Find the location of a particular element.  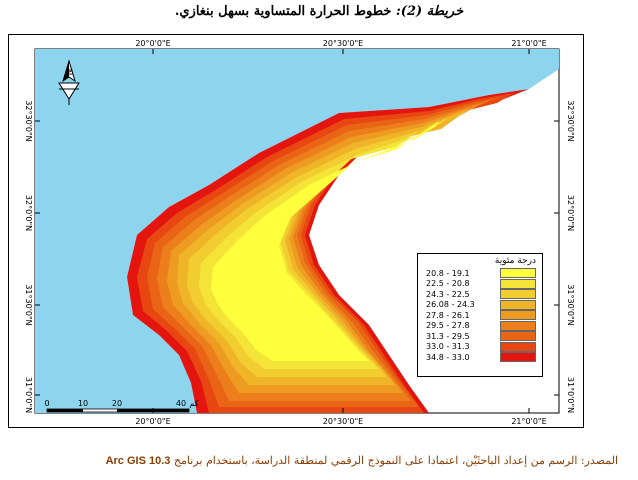

legend-label: 22.5 - 20.8 is located at coordinates (448, 283).